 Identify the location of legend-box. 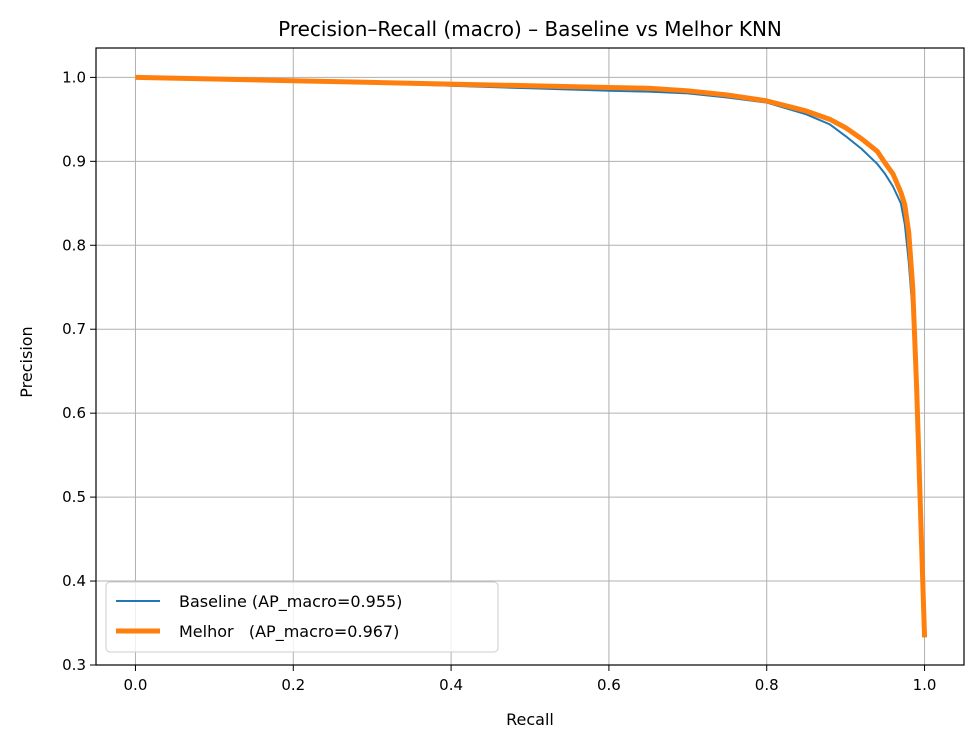
(302, 617).